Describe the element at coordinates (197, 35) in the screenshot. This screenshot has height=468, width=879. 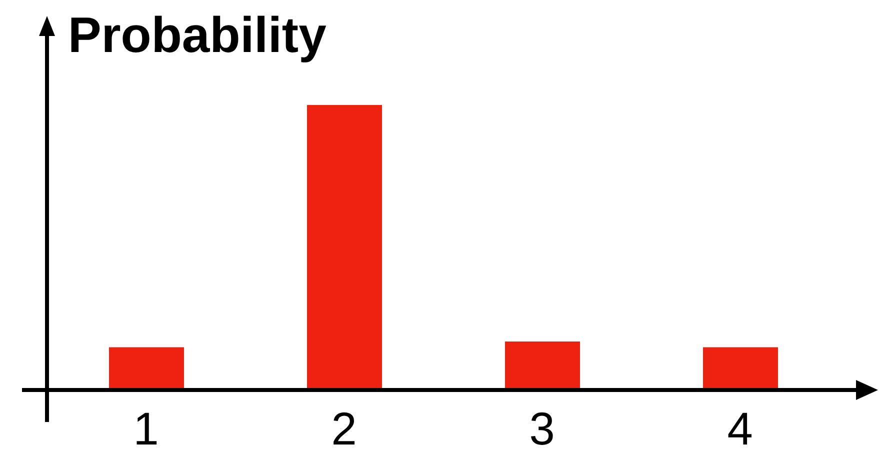
I see `chart-title: Probability` at that location.